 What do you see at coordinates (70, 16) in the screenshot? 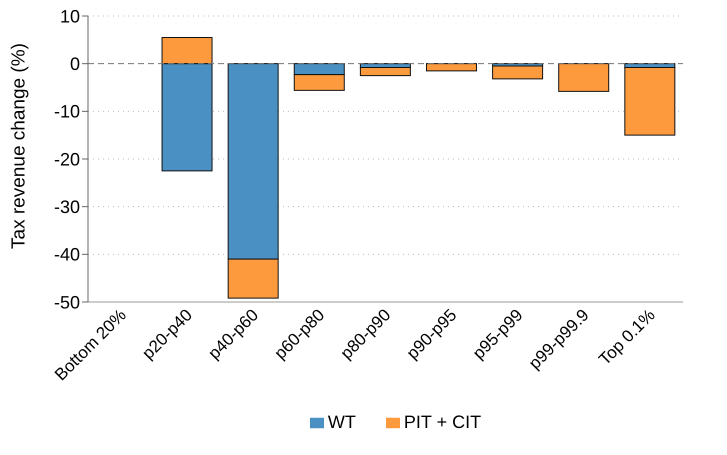
I see `y-tick-label: 10` at bounding box center [70, 16].